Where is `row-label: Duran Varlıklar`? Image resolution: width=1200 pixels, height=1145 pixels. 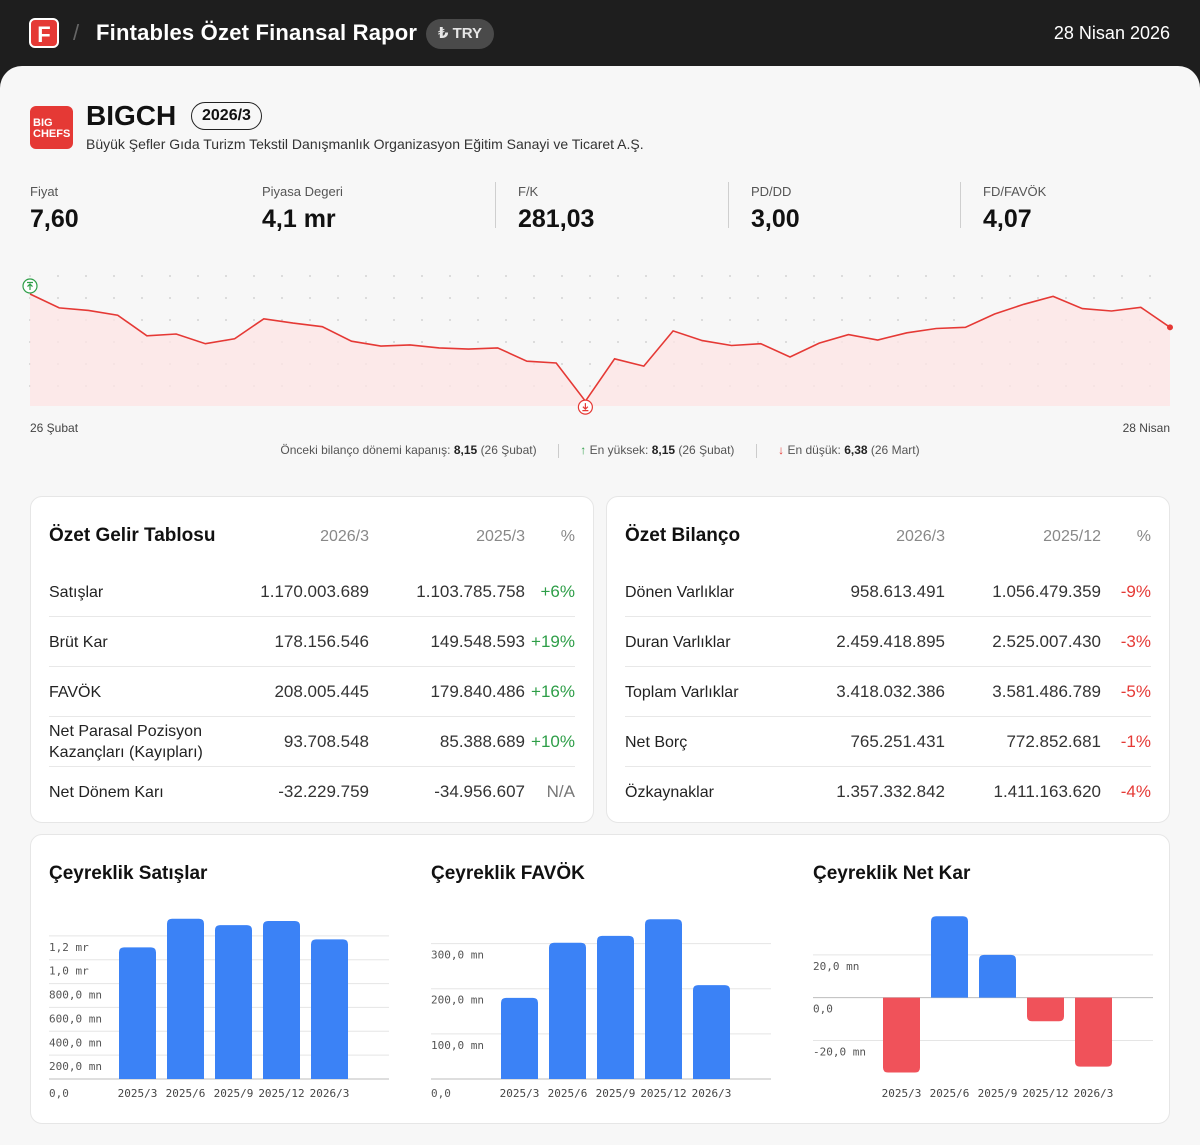 row-label: Duran Varlıklar is located at coordinates (678, 642).